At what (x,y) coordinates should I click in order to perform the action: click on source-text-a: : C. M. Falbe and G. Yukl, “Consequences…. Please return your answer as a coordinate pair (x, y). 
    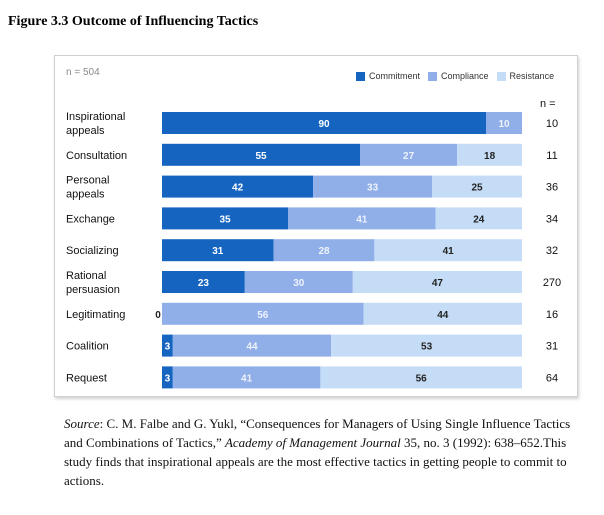
    Looking at the image, I should click on (317, 433).